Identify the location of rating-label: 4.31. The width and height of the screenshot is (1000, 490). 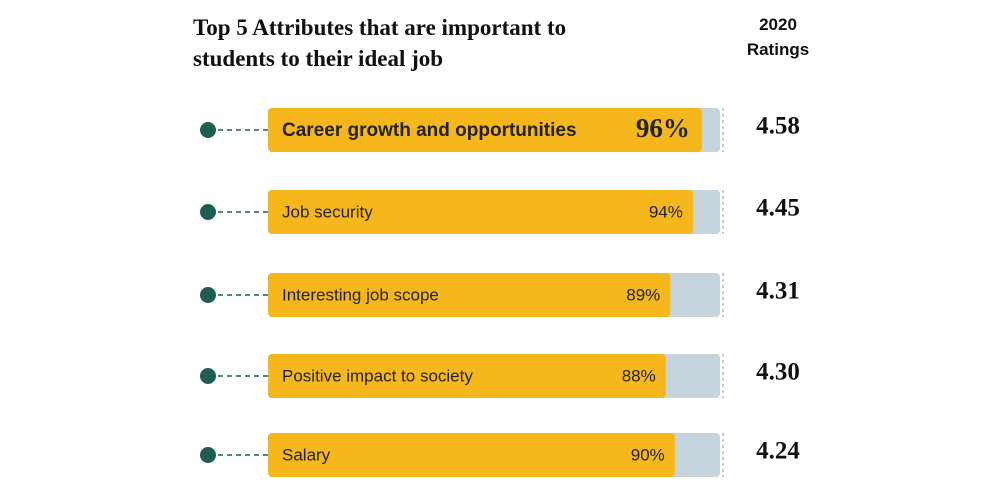
(778, 291).